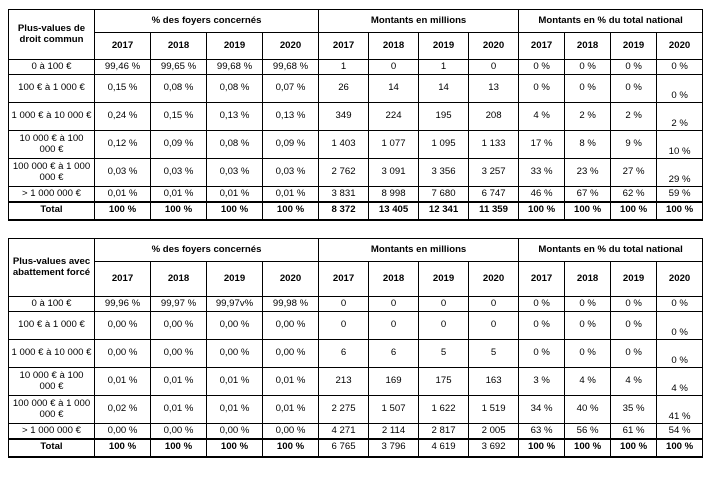 Image resolution: width=710 pixels, height=480 pixels. I want to click on cell-pct: 0,02 %, so click(122, 409).